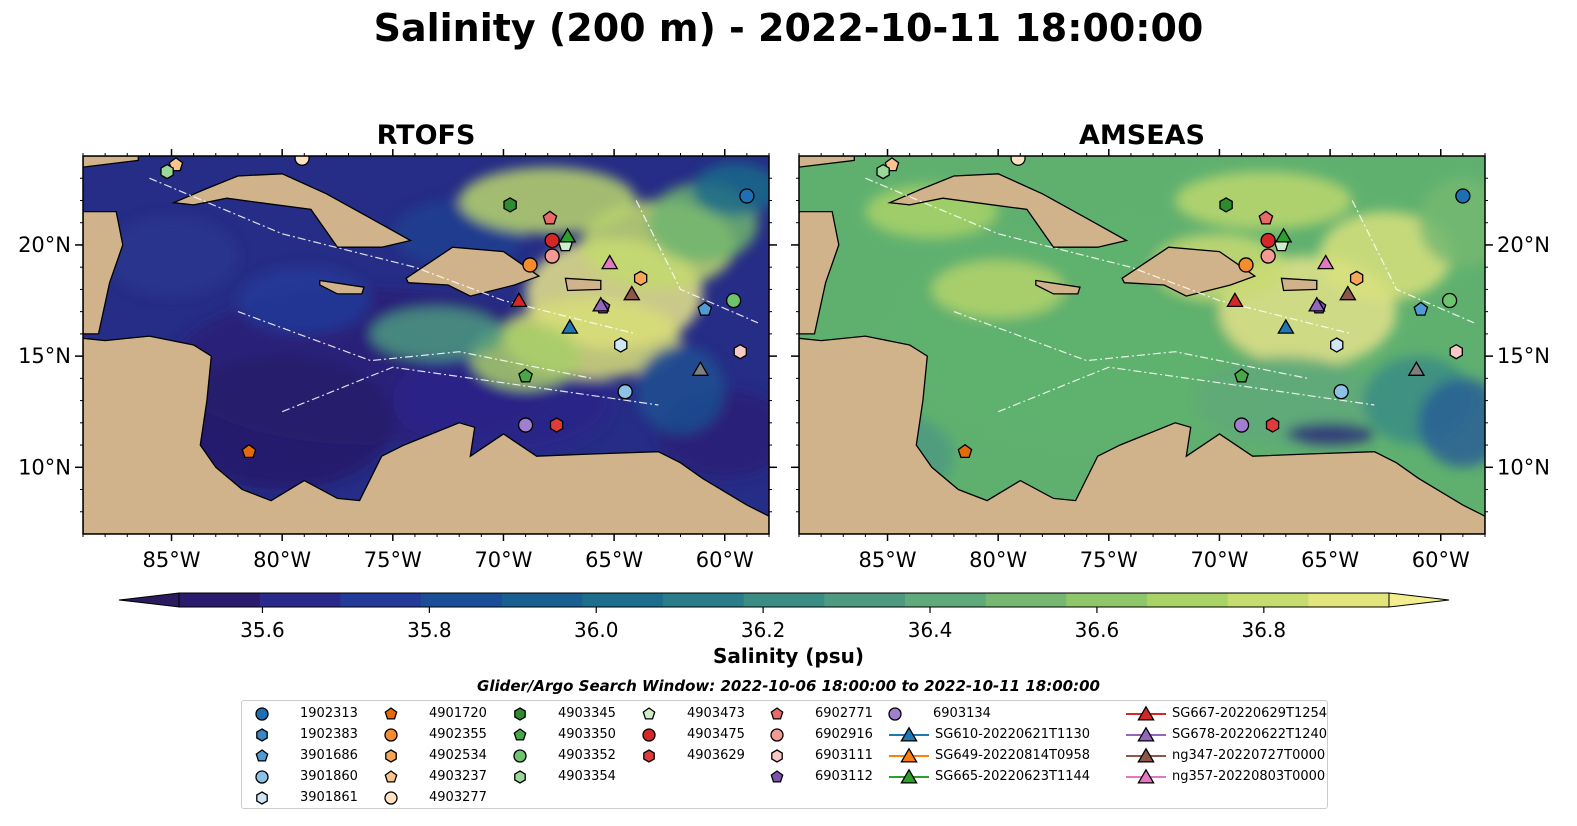 The height and width of the screenshot is (826, 1577). What do you see at coordinates (1013, 776) in the screenshot?
I see `legend-item-label: SG665-20220623T1144` at bounding box center [1013, 776].